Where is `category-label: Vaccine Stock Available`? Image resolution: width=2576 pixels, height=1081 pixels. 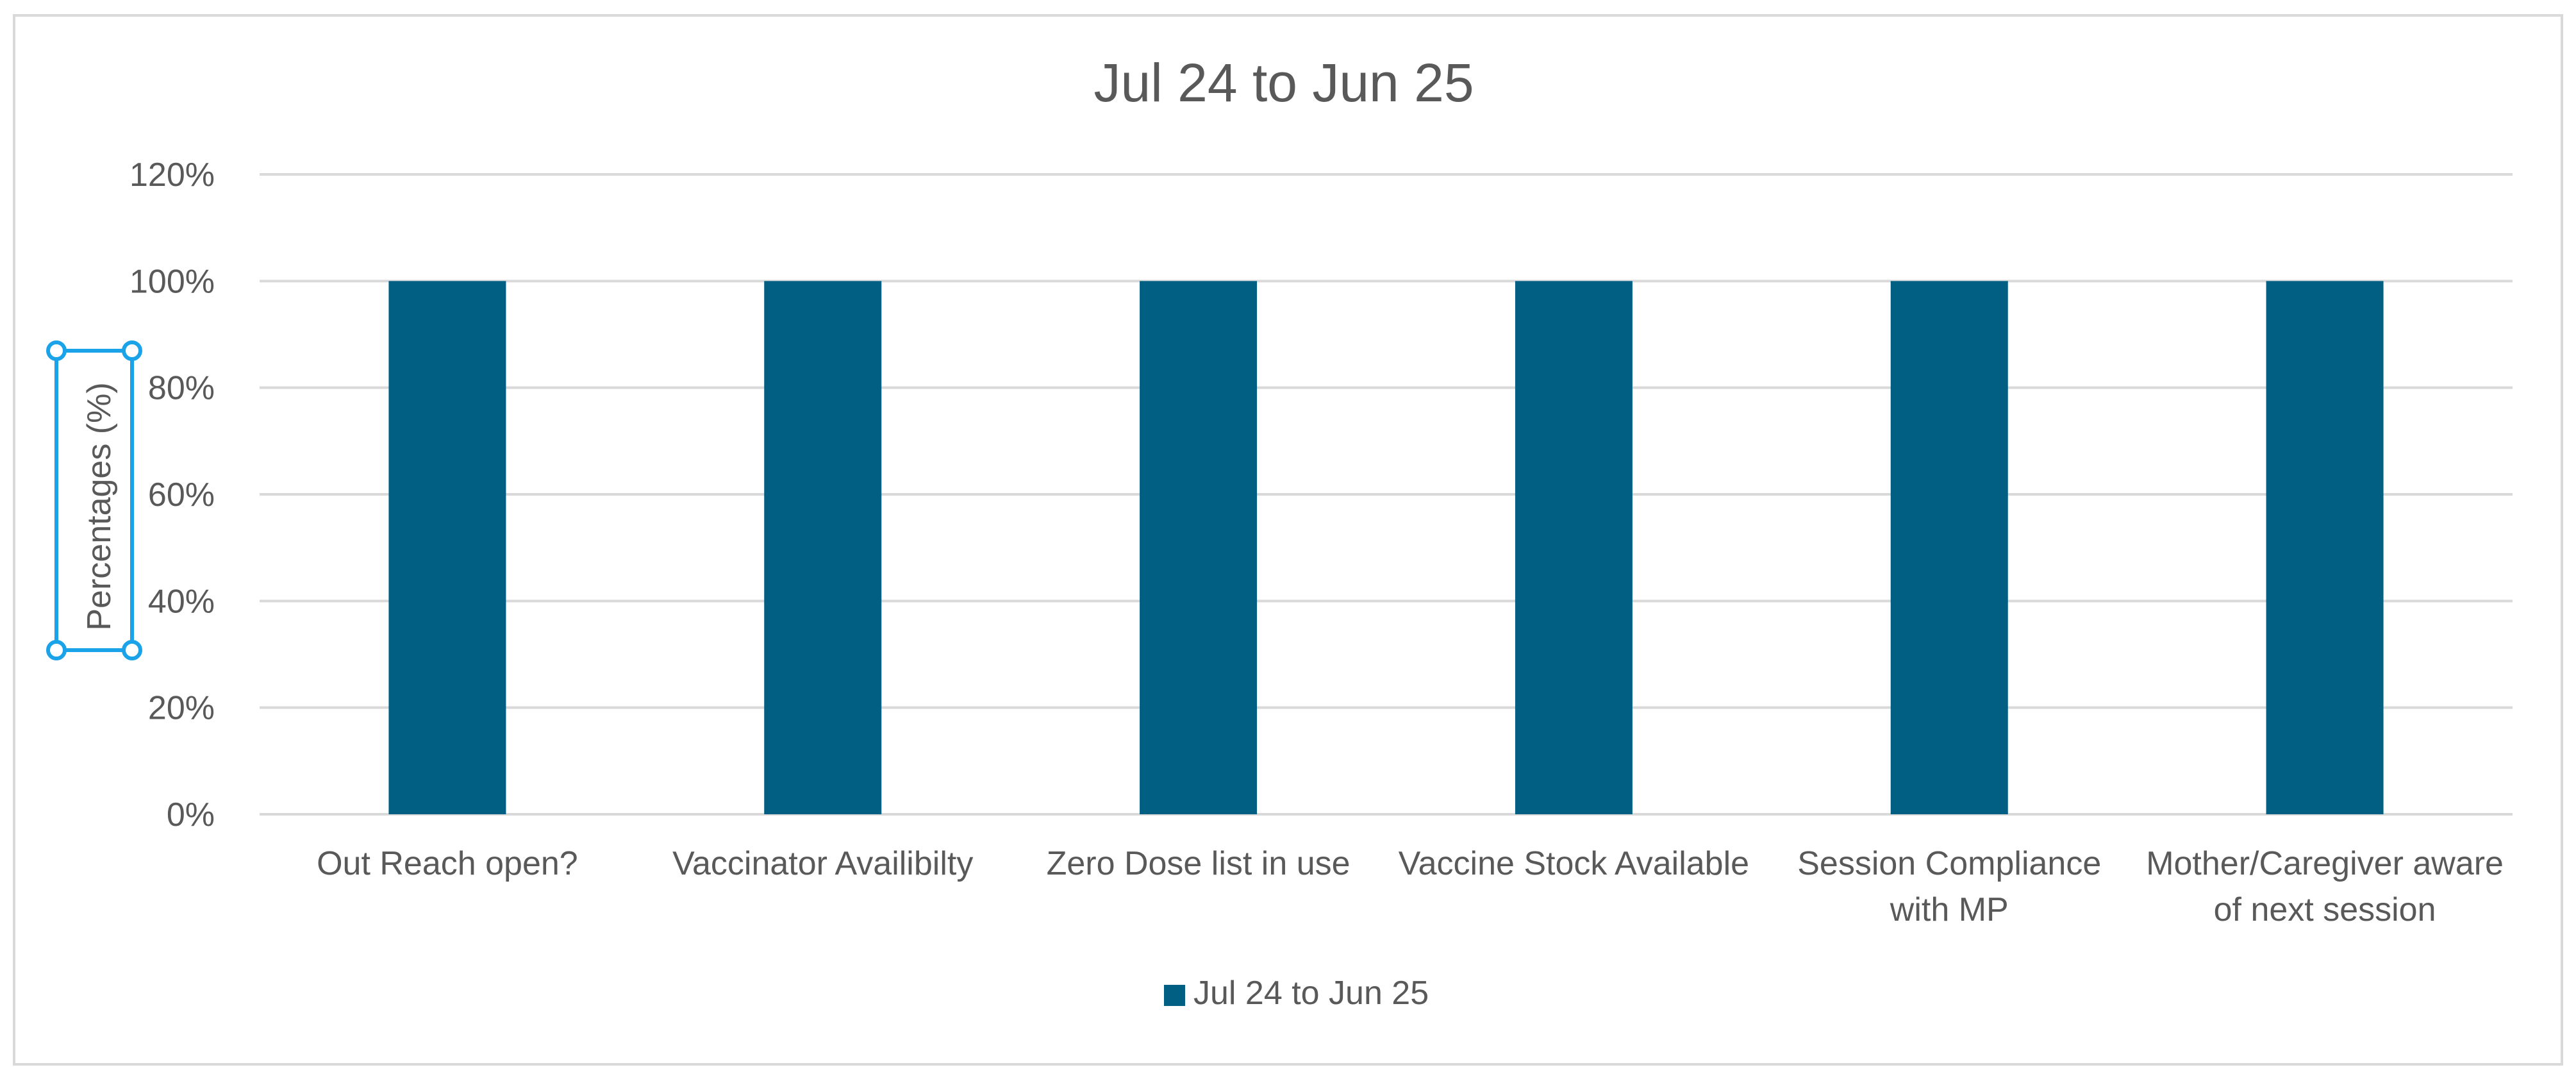 category-label: Vaccine Stock Available is located at coordinates (1574, 863).